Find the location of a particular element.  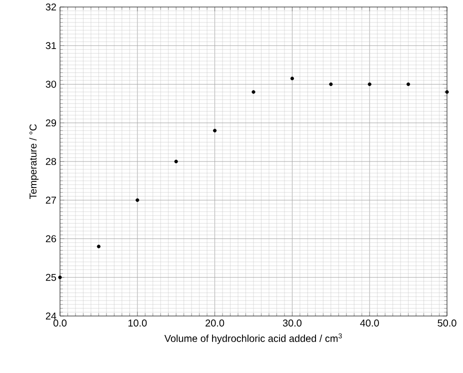

x-tick-label: 10.0 is located at coordinates (137, 323).